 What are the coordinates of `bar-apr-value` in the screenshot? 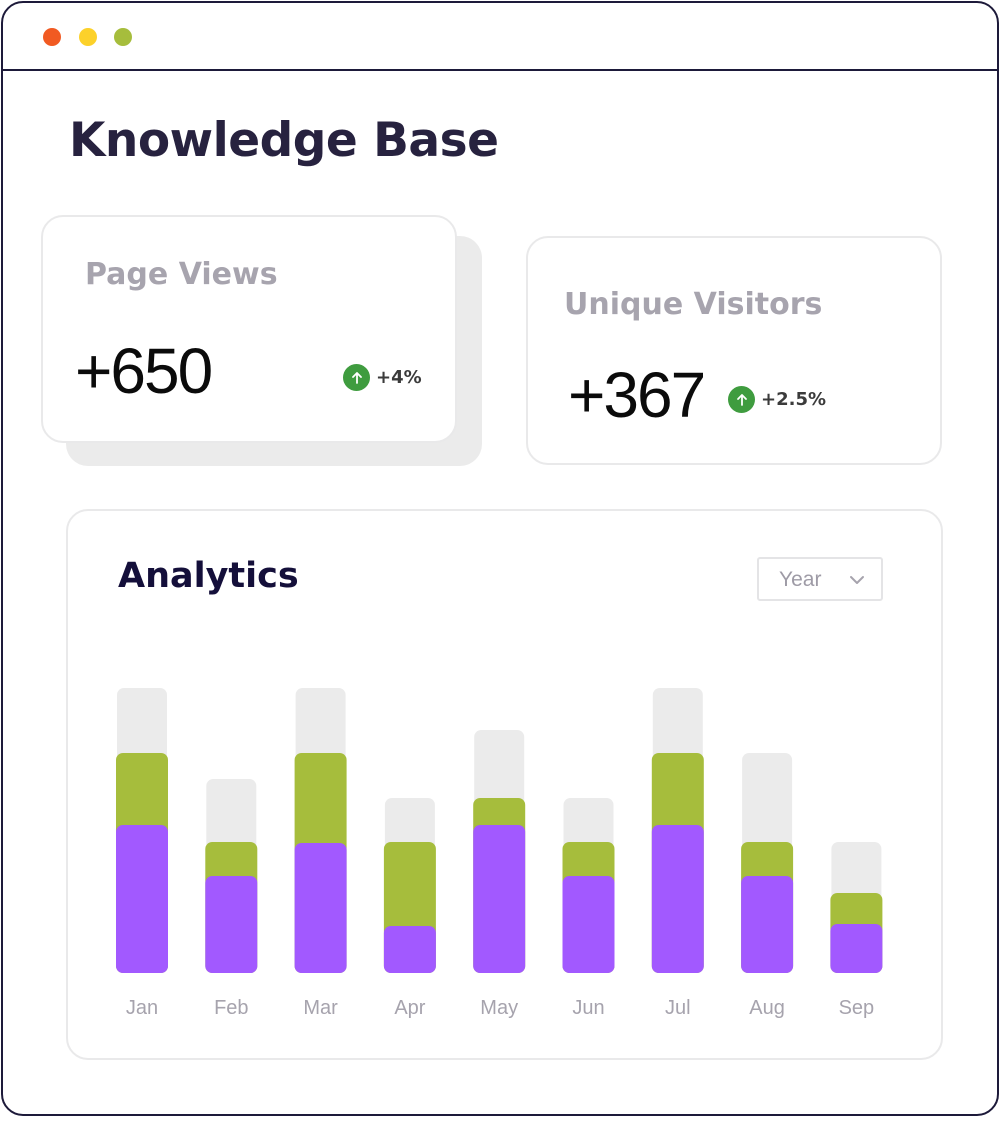 It's located at (409, 949).